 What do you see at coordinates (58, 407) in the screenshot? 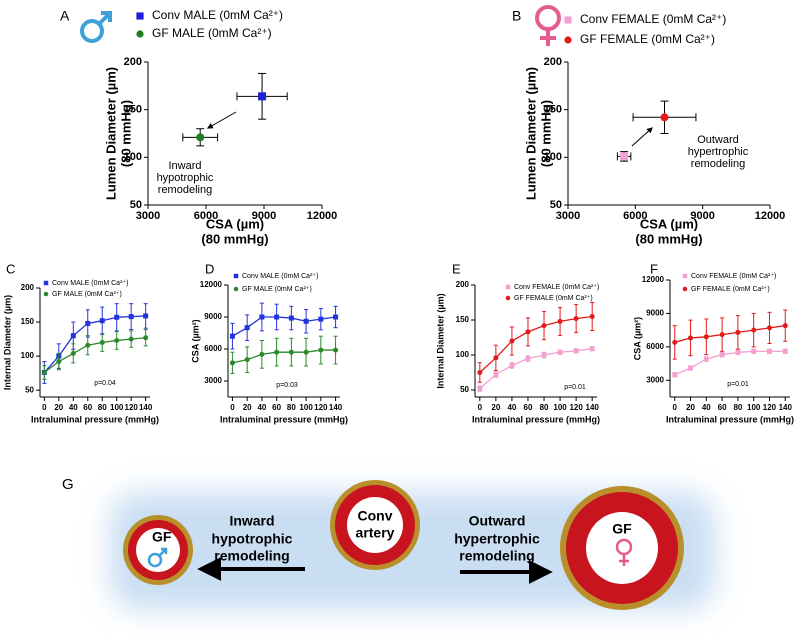
I see `x-tick-label: 20` at bounding box center [58, 407].